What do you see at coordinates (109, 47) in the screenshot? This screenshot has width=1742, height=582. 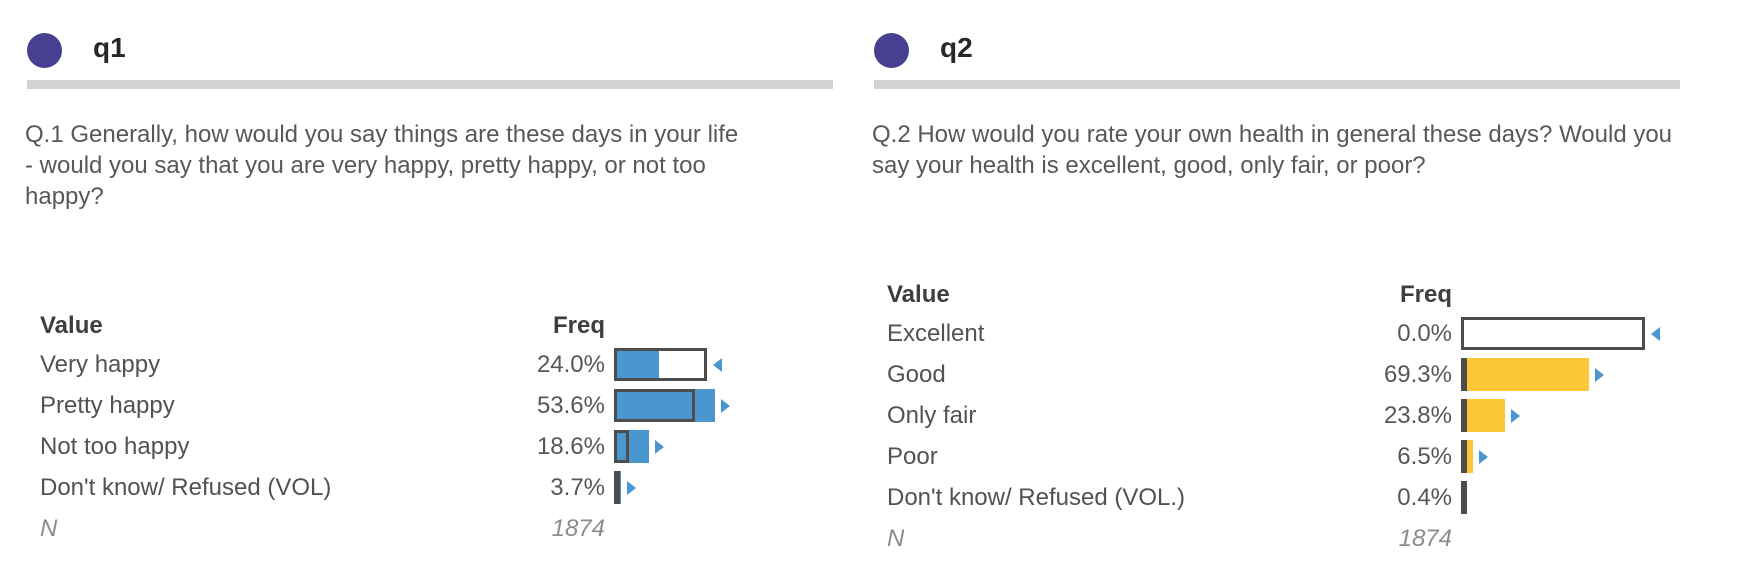 I see `variable-alias: q1` at bounding box center [109, 47].